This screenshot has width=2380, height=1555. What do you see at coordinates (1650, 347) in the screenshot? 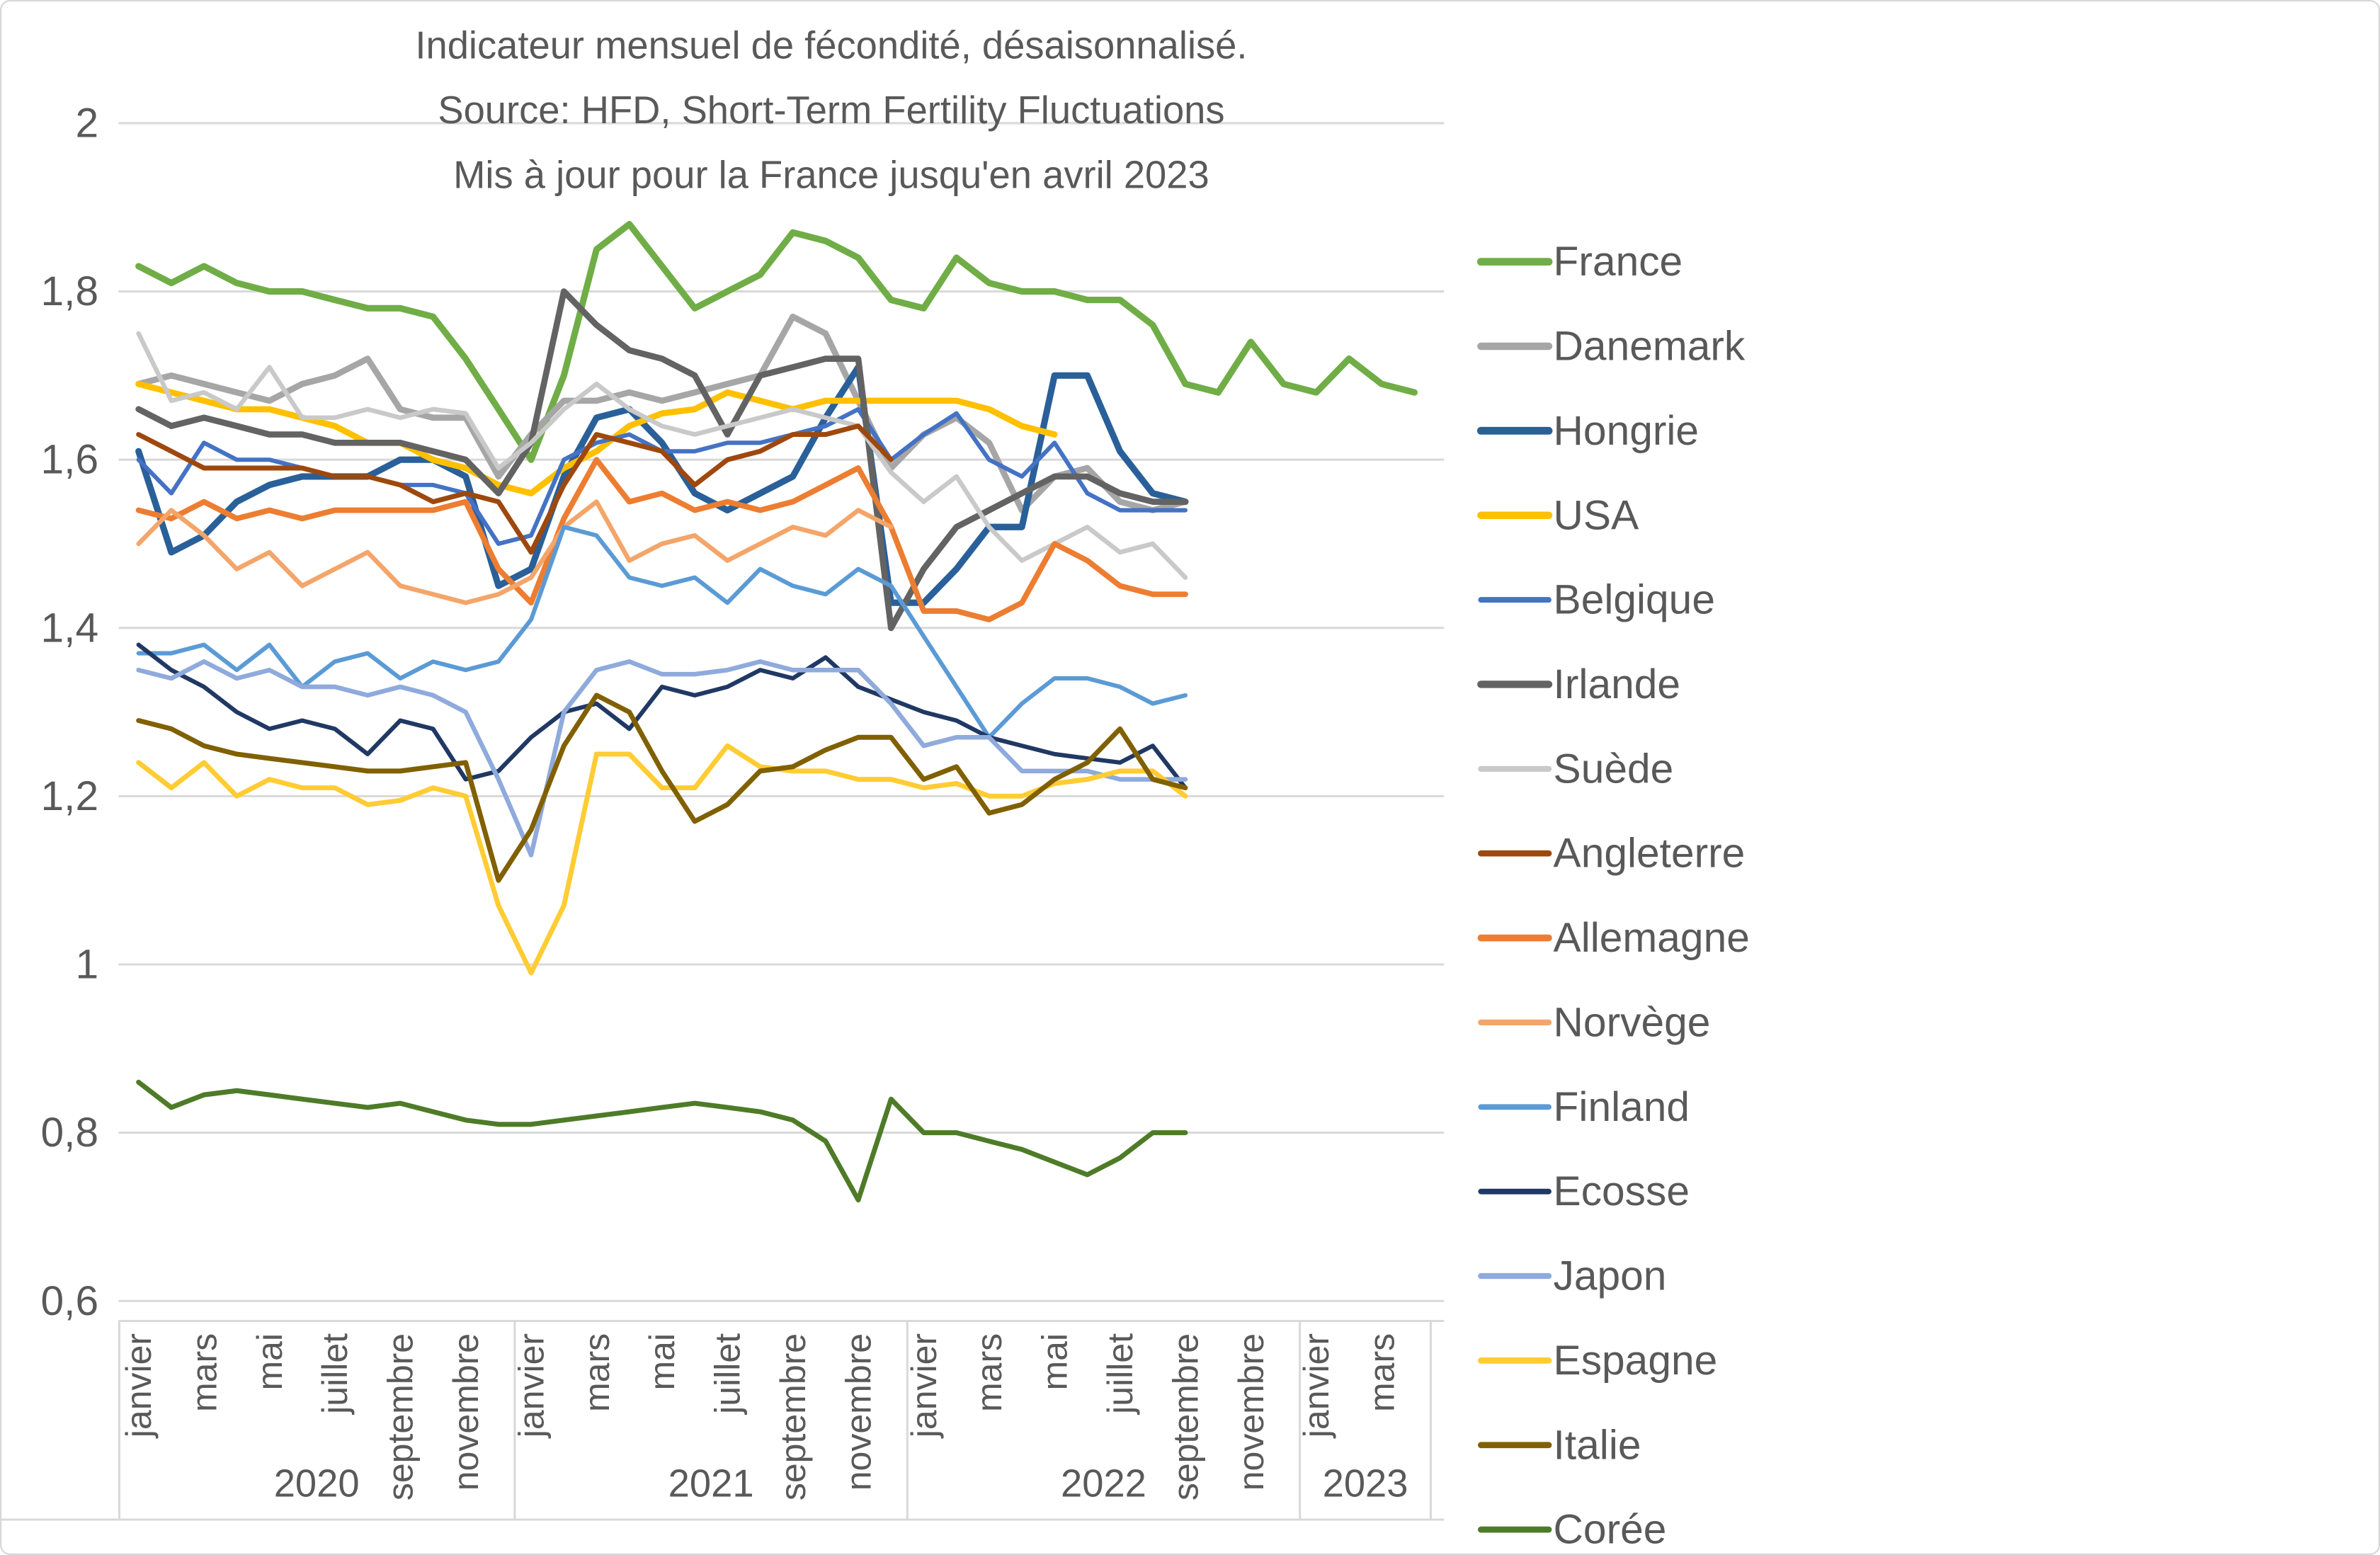
I see `legend-label: Danemark` at bounding box center [1650, 347].